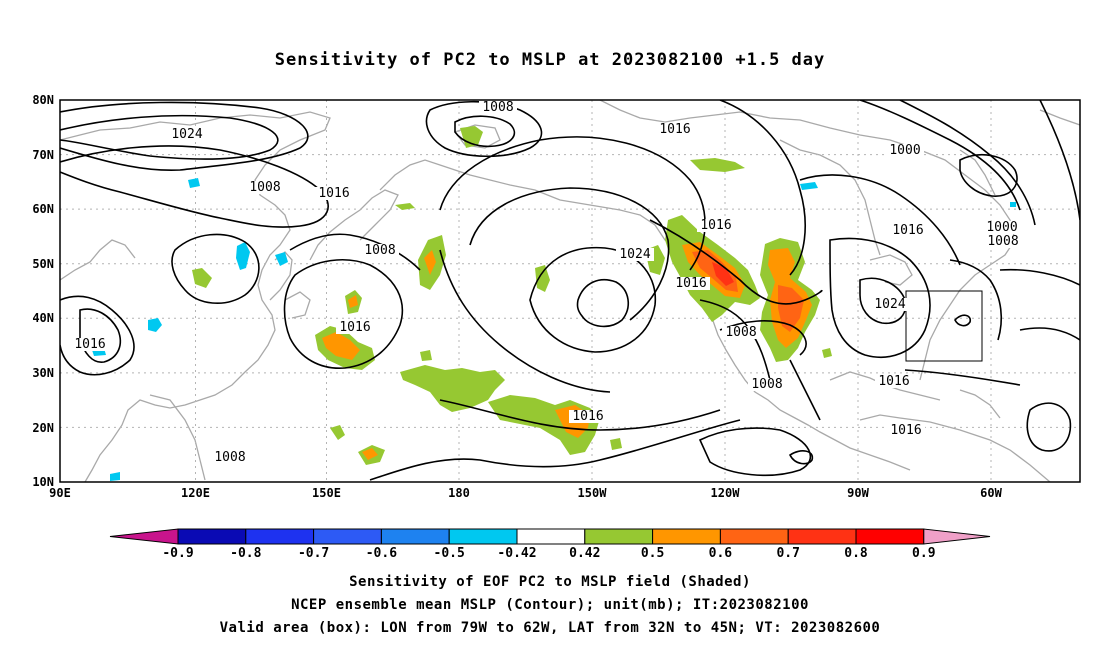 The width and height of the screenshot is (1100, 650). I want to click on lon-label: 90E, so click(60, 493).